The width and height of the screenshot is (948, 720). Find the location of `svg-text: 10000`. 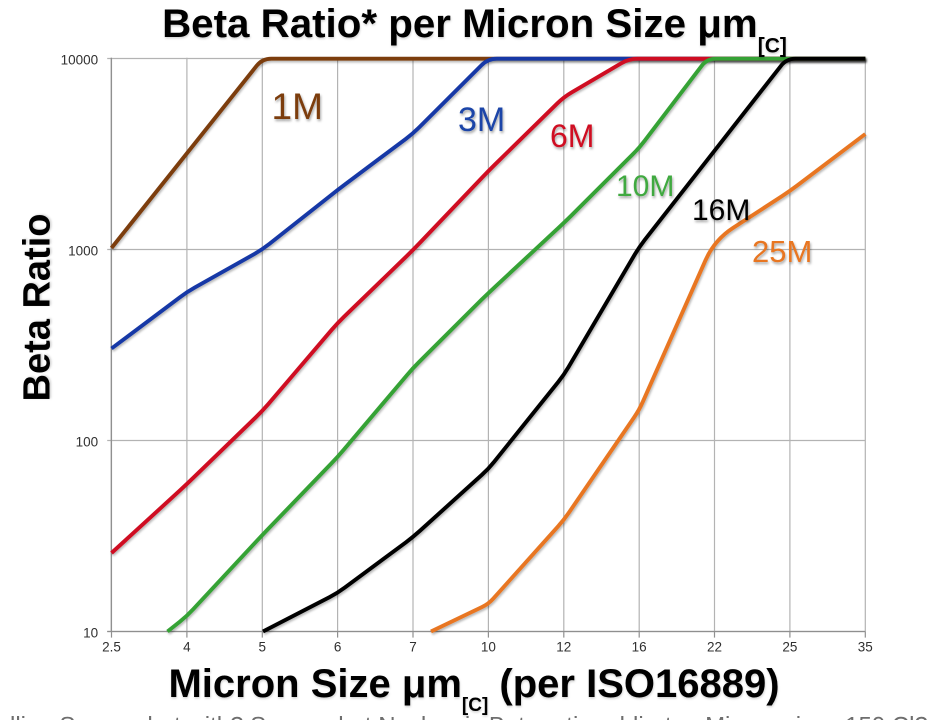

svg-text: 10000 is located at coordinates (80, 60).